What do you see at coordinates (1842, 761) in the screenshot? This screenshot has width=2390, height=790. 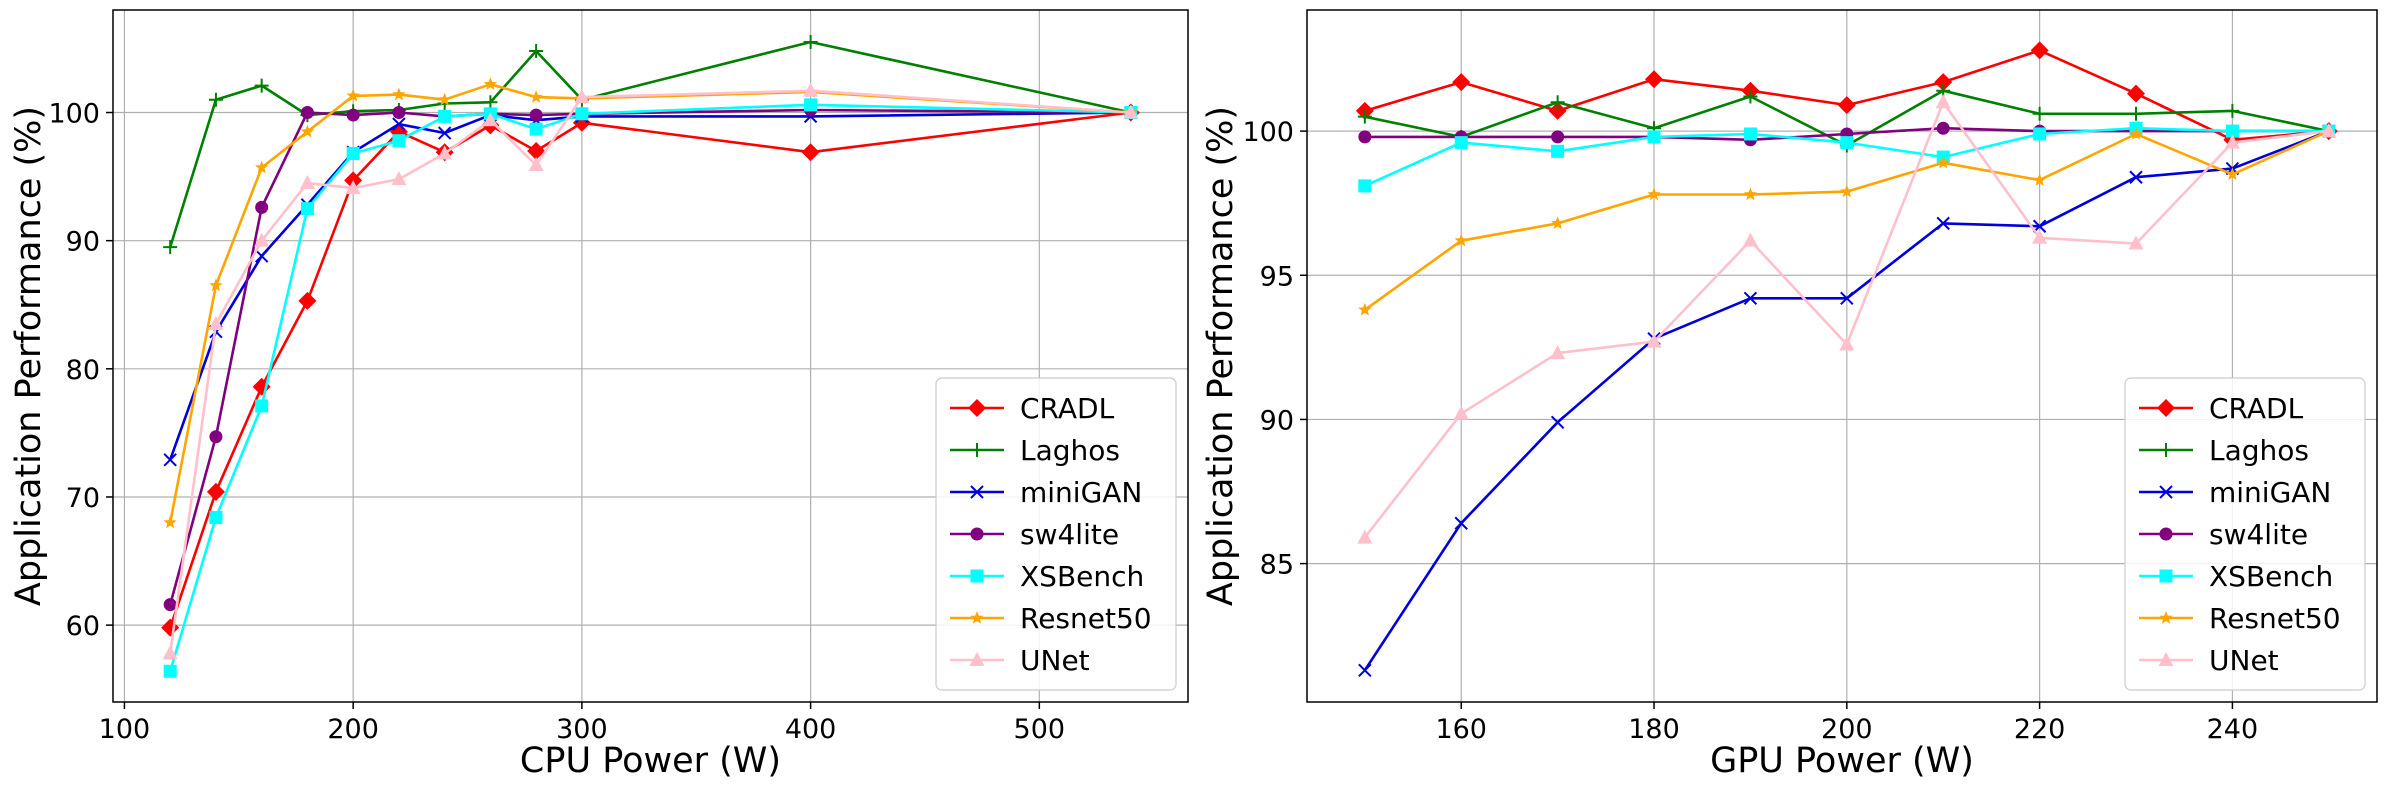 I see `x-axis-label: GPU Power (W)` at bounding box center [1842, 761].